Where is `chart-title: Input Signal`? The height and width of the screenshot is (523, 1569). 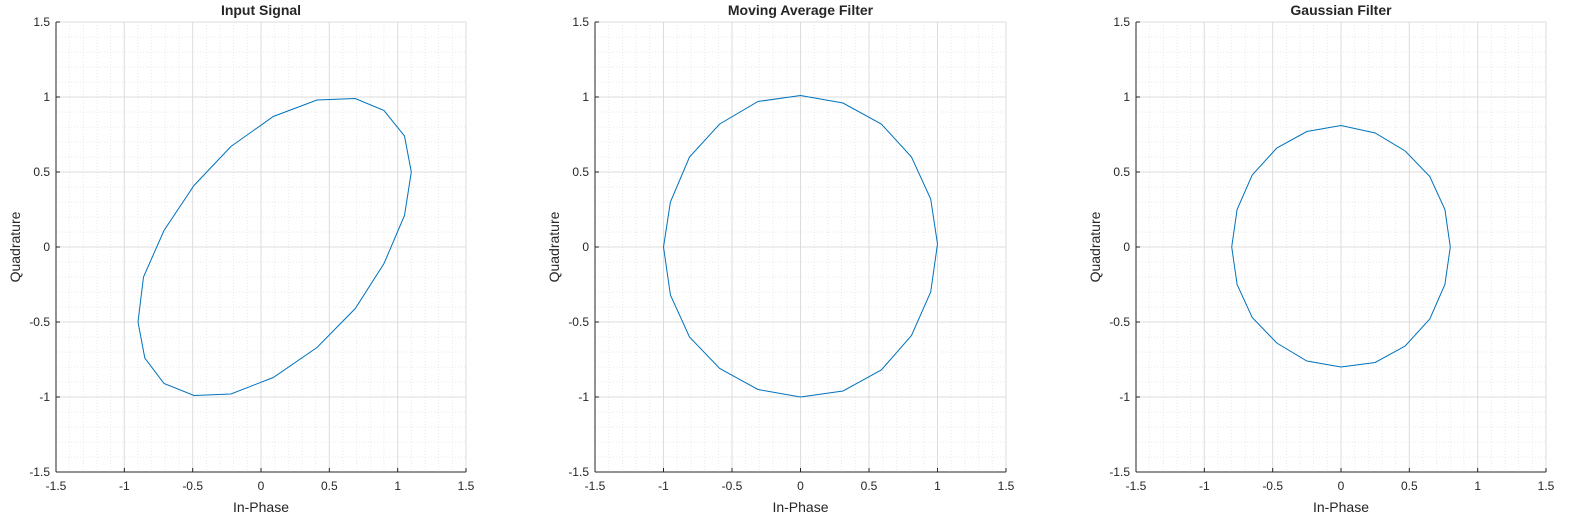
chart-title: Input Signal is located at coordinates (261, 10).